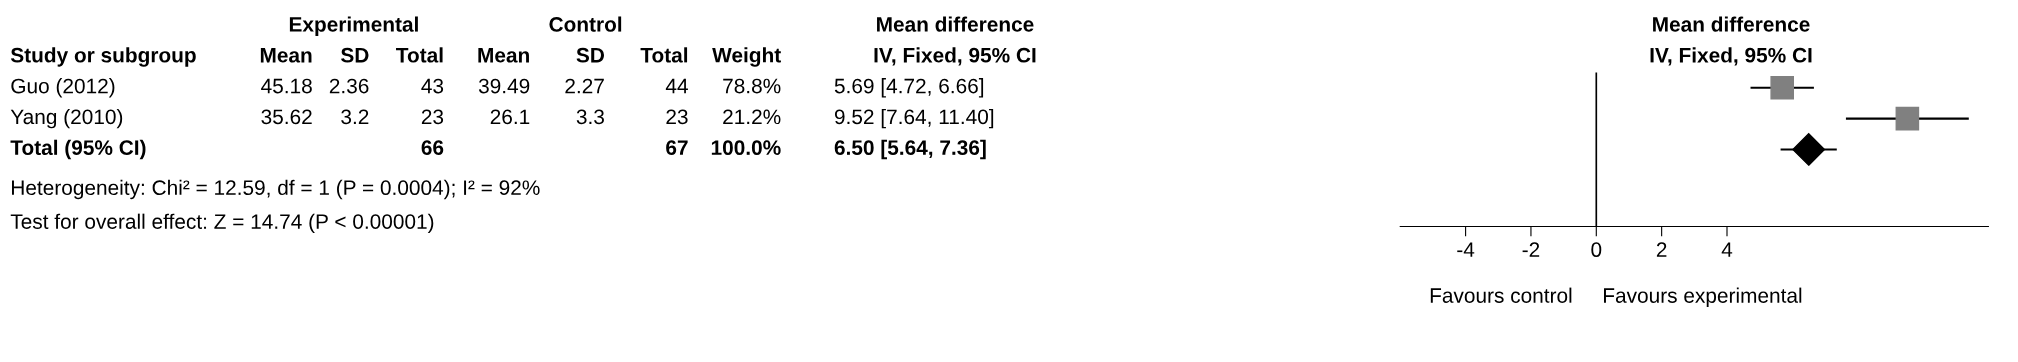 Image resolution: width=2018 pixels, height=362 pixels. I want to click on text: Mean difference, so click(955, 24).